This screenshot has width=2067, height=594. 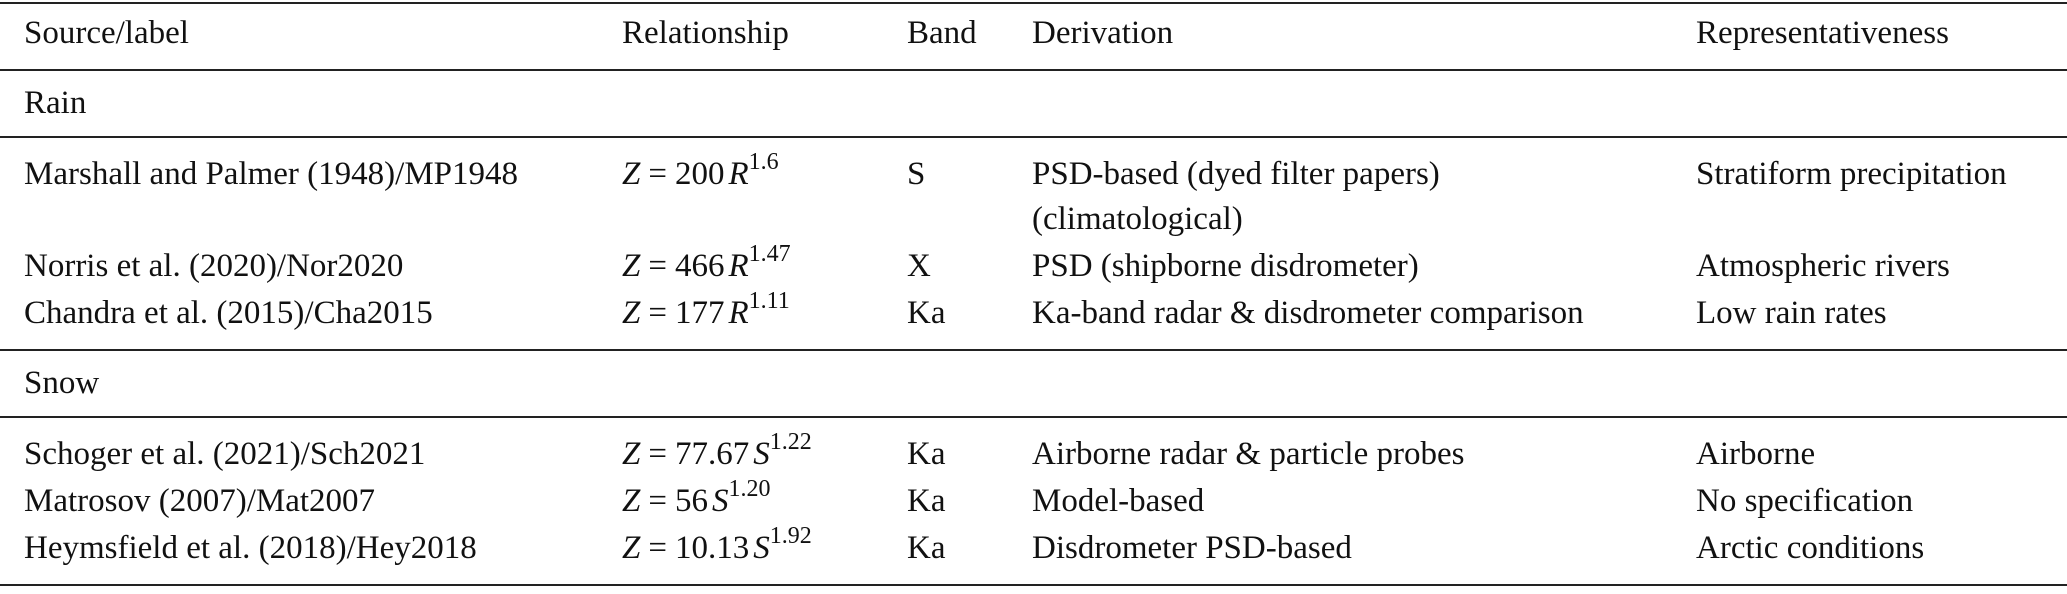 What do you see at coordinates (942, 33) in the screenshot?
I see `header-cell: Band` at bounding box center [942, 33].